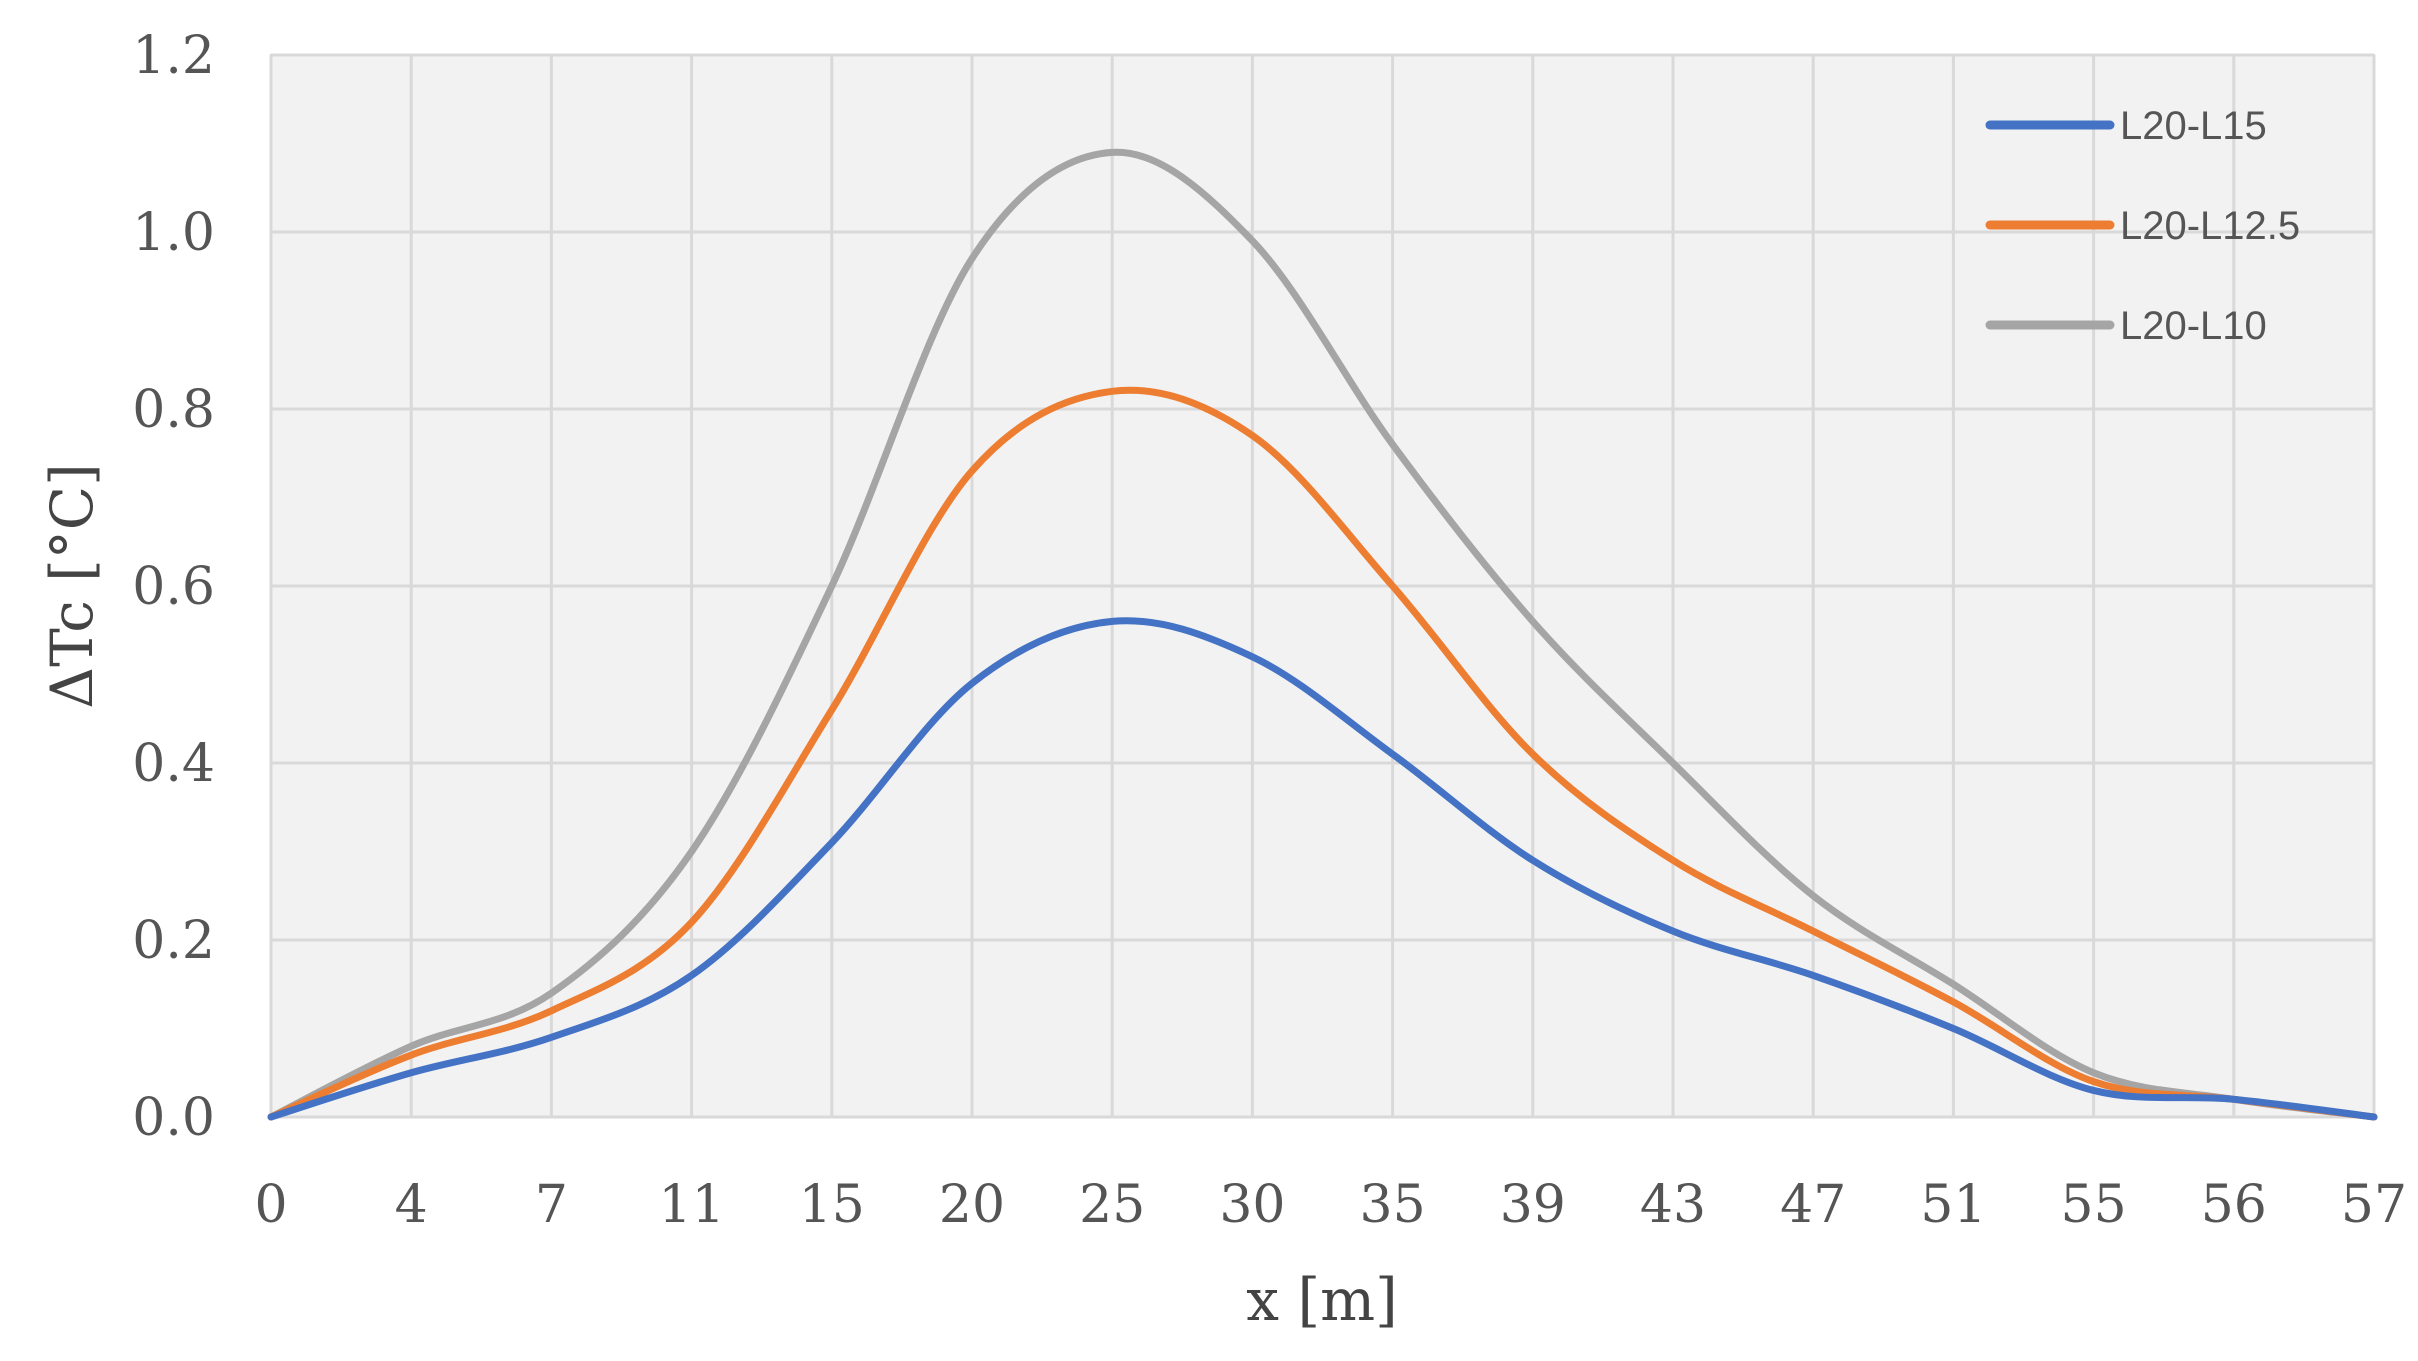 This screenshot has width=2418, height=1361. What do you see at coordinates (1330, 1205) in the screenshot?
I see `x-axis-ticks: 0 4 7 11 15 20 25 30 35 39 43 47 51 55 56 57` at bounding box center [1330, 1205].